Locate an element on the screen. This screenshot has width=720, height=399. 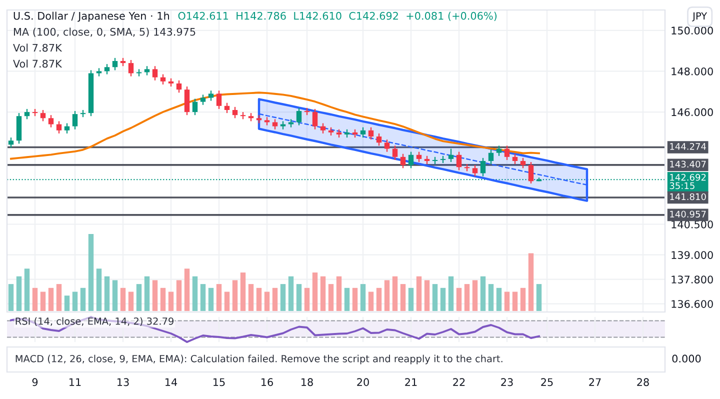
y-tick-label: 150.000 is located at coordinates (692, 30).